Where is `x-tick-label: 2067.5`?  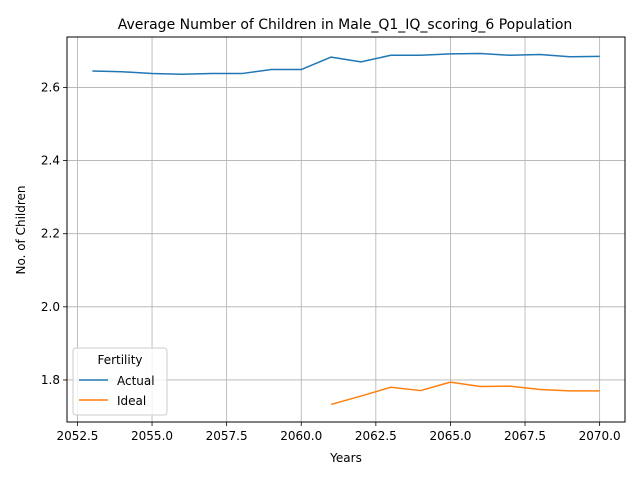 x-tick-label: 2067.5 is located at coordinates (525, 436).